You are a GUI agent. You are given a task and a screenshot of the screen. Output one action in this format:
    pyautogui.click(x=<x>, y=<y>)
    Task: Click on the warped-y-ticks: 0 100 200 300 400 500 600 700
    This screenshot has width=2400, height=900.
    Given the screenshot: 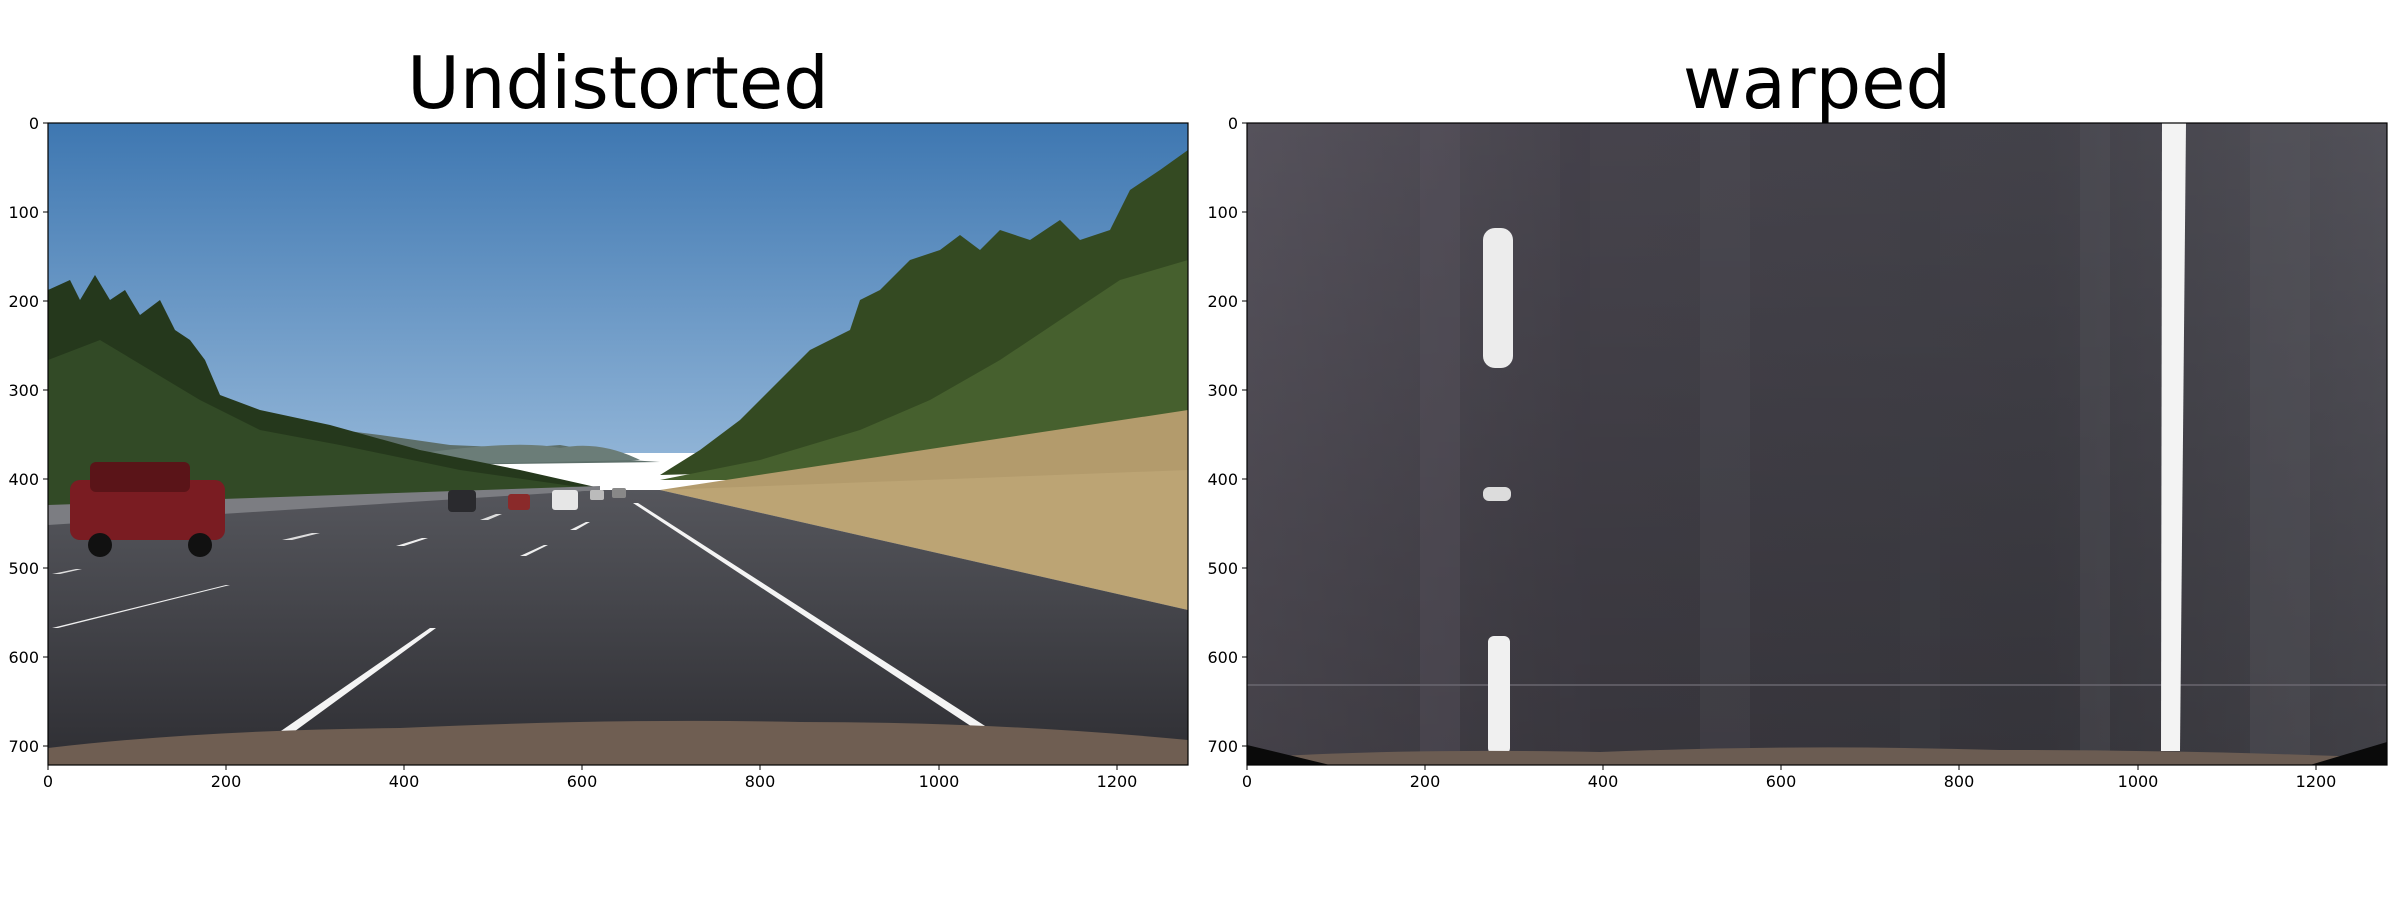 What is the action you would take?
    pyautogui.click(x=1227, y=435)
    